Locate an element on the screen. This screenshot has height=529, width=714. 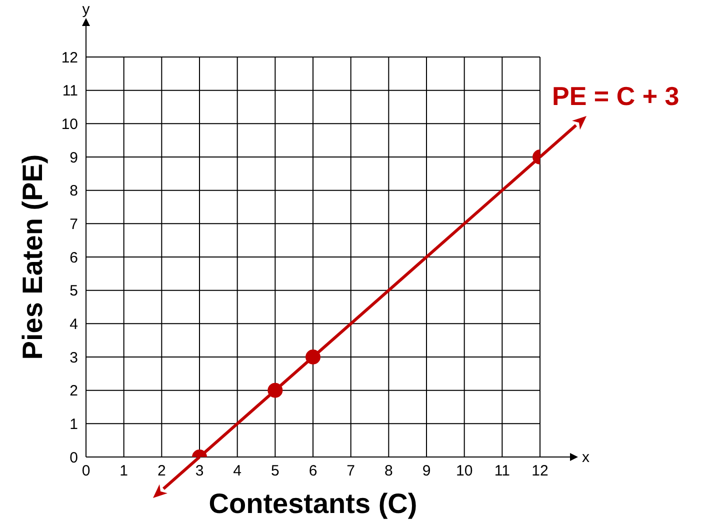
x-tick-label: 7 is located at coordinates (351, 471).